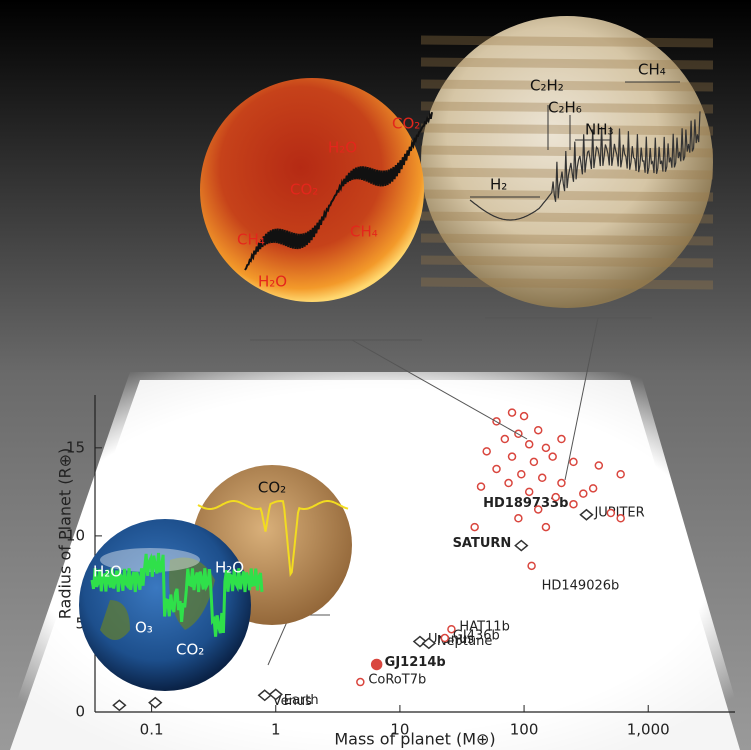 The width and height of the screenshot is (751, 750). What do you see at coordinates (498, 185) in the screenshot?
I see `molecule-label: H₂` at bounding box center [498, 185].